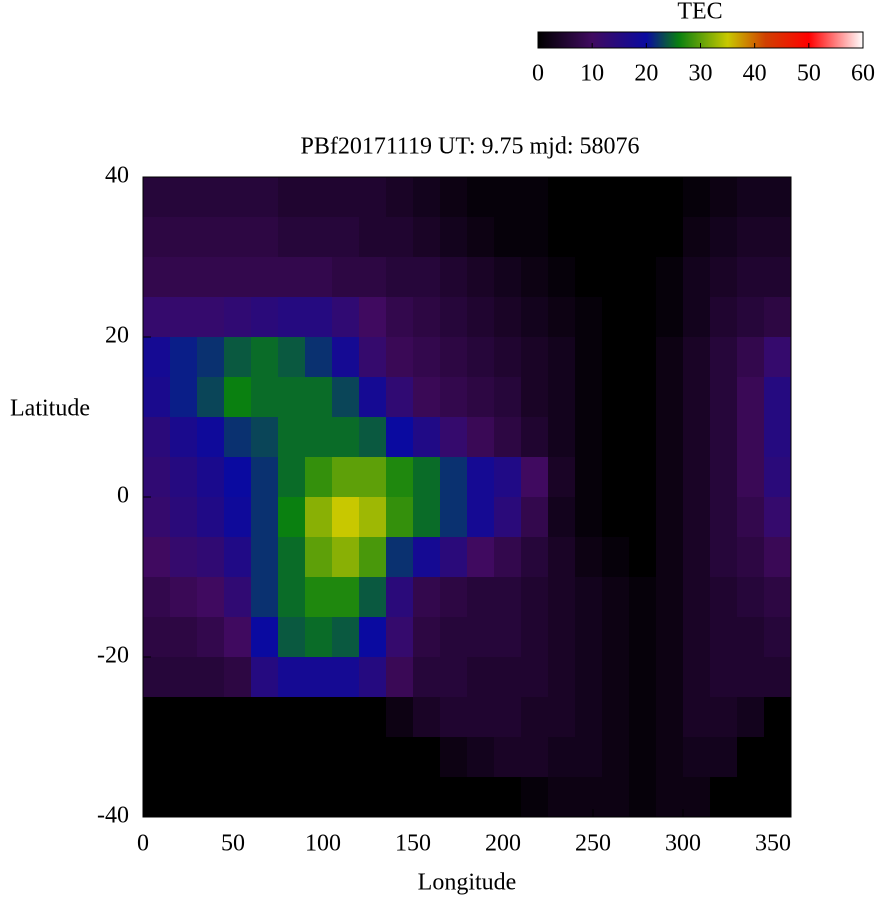  What do you see at coordinates (413, 844) in the screenshot?
I see `x-tick-label: 150` at bounding box center [413, 844].